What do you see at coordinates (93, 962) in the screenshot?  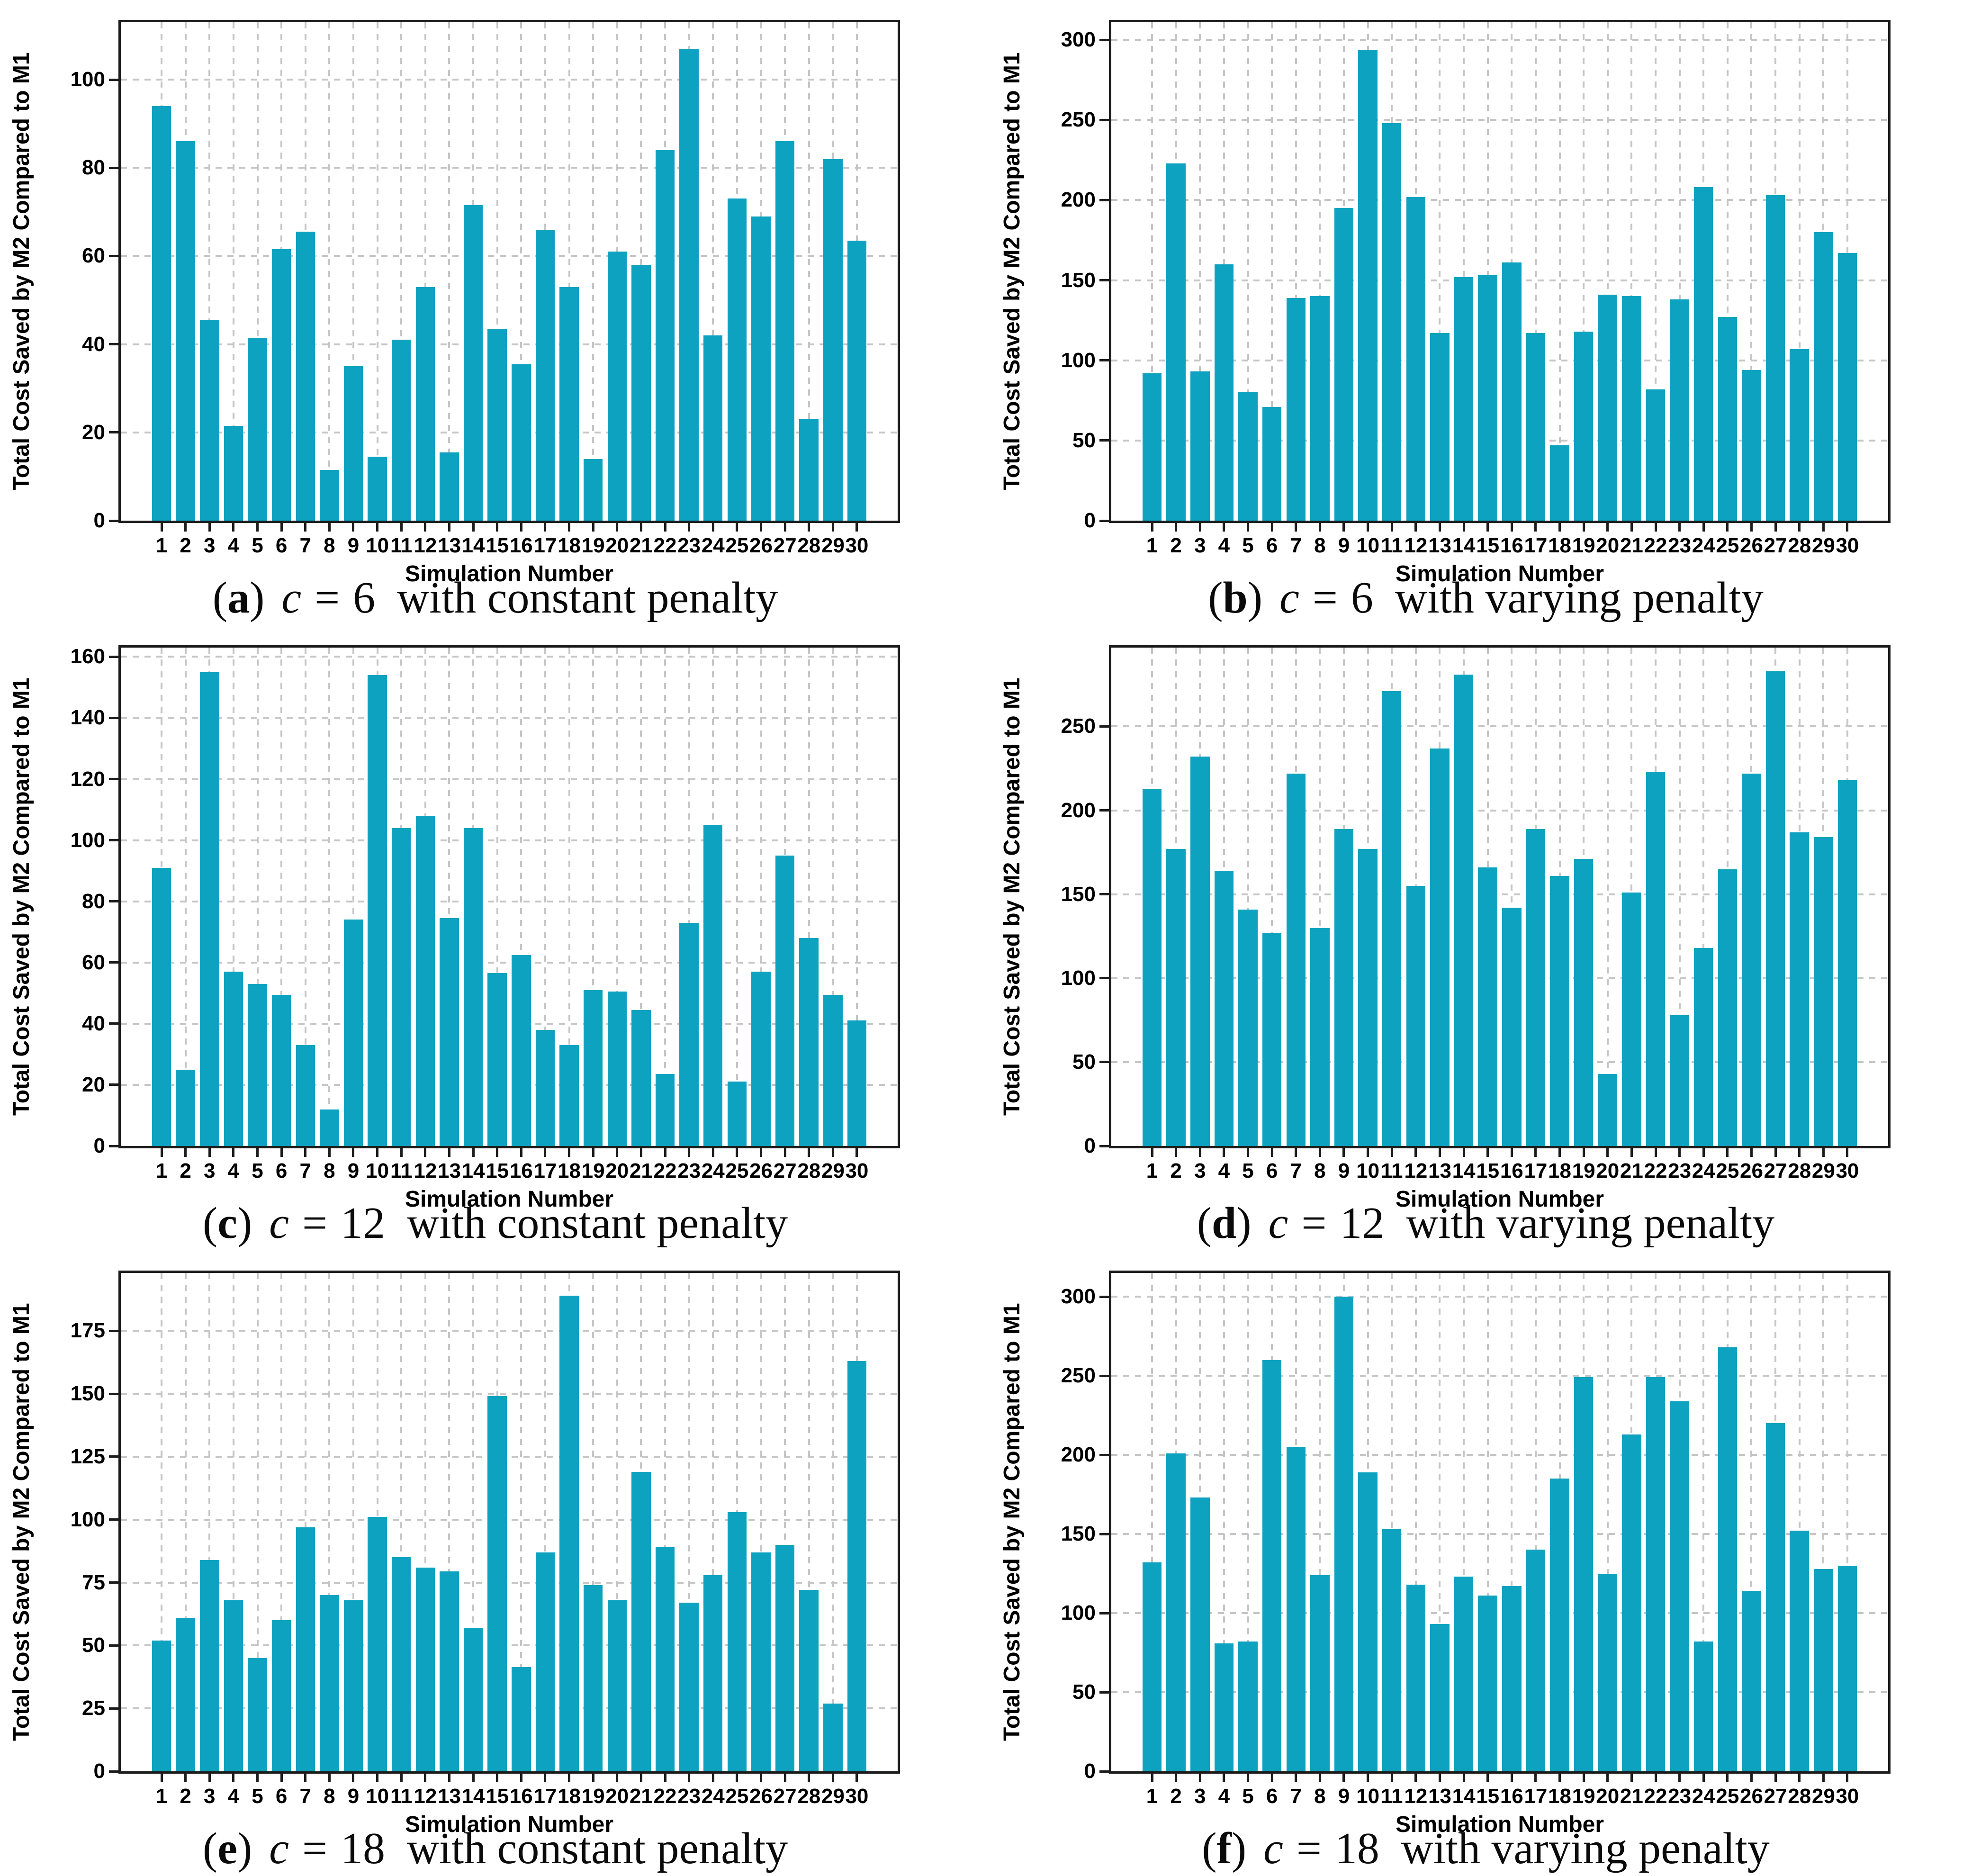 I see `y-tick-label: 60` at bounding box center [93, 962].